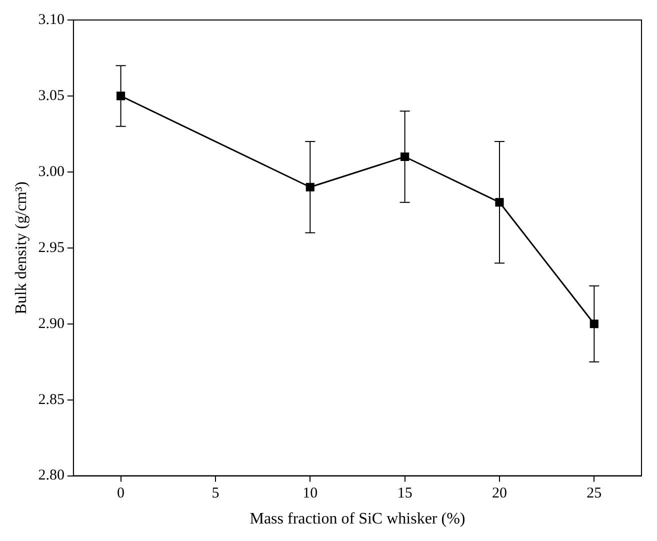 The width and height of the screenshot is (657, 541). I want to click on y-tick-label: 2.85, so click(51, 400).